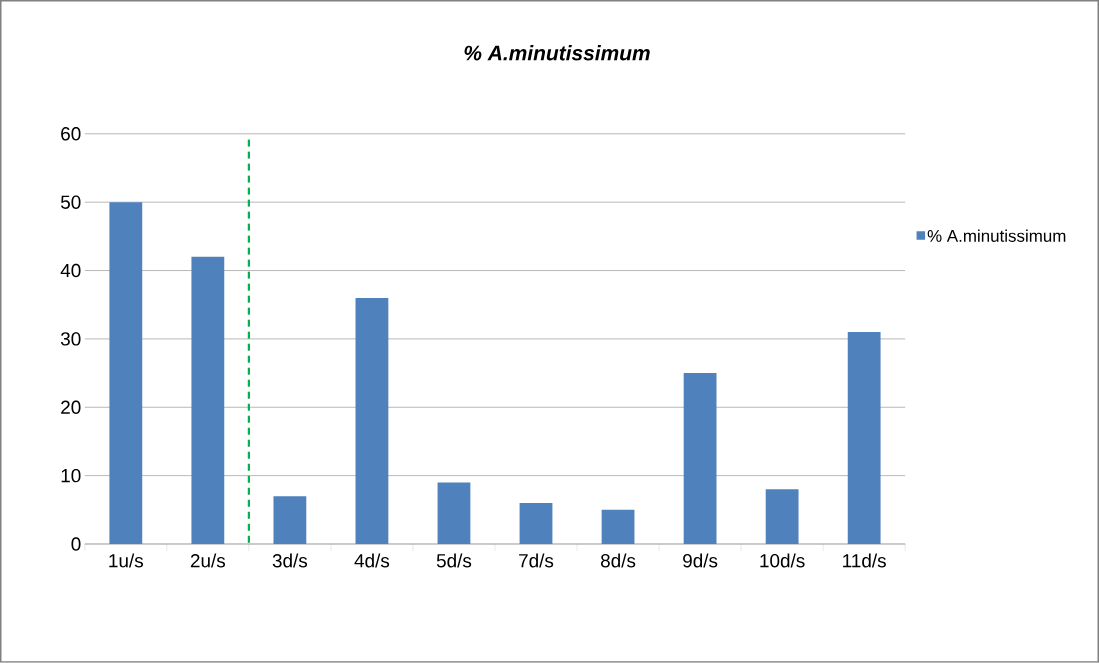 This screenshot has height=663, width=1099. What do you see at coordinates (126, 560) in the screenshot?
I see `x-tick-label: 1u/s` at bounding box center [126, 560].